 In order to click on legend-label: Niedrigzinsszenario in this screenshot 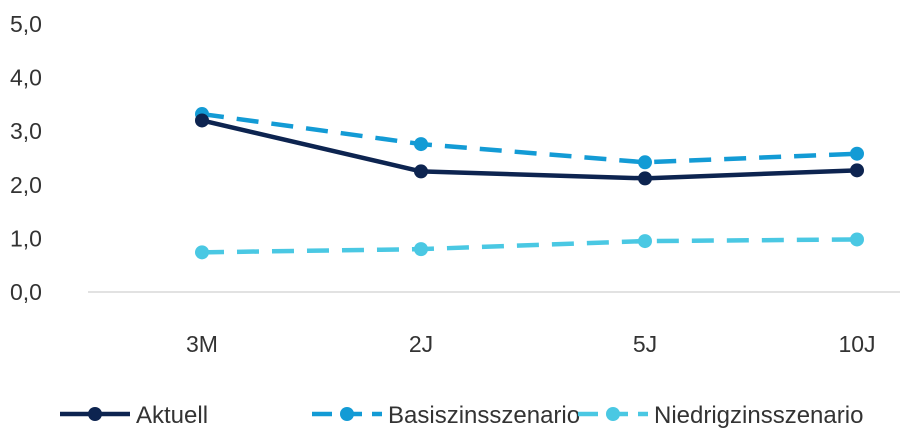, I will do `click(758, 415)`.